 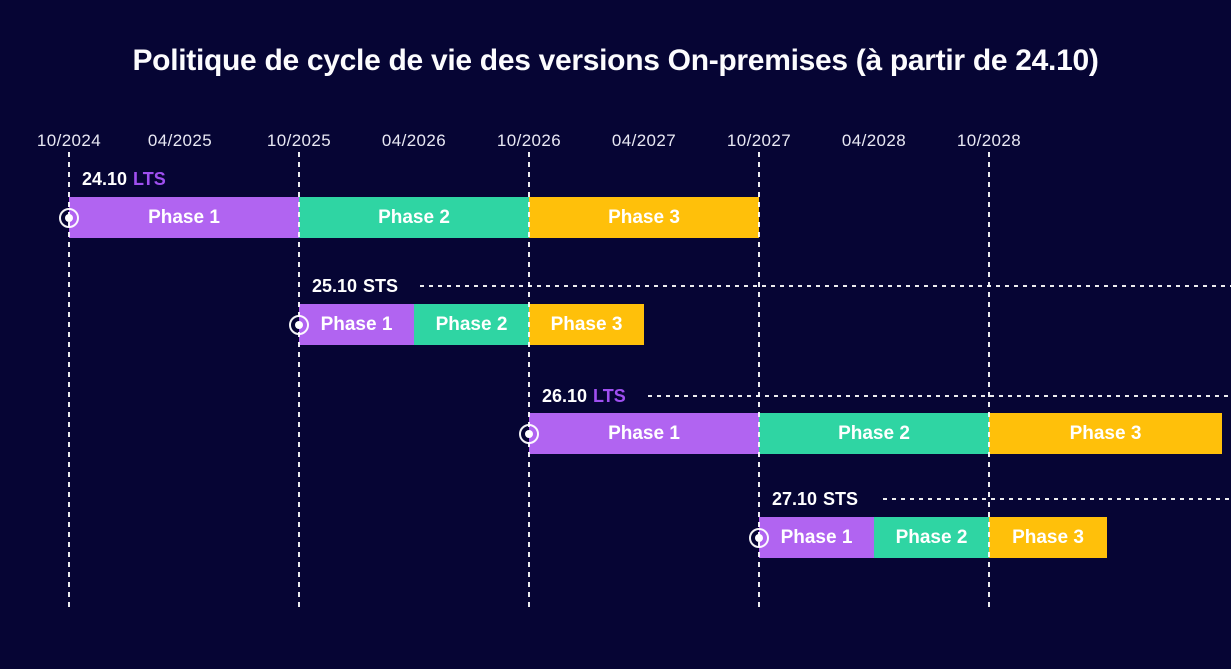 What do you see at coordinates (874, 140) in the screenshot?
I see `axis-tick-label: 04/2028` at bounding box center [874, 140].